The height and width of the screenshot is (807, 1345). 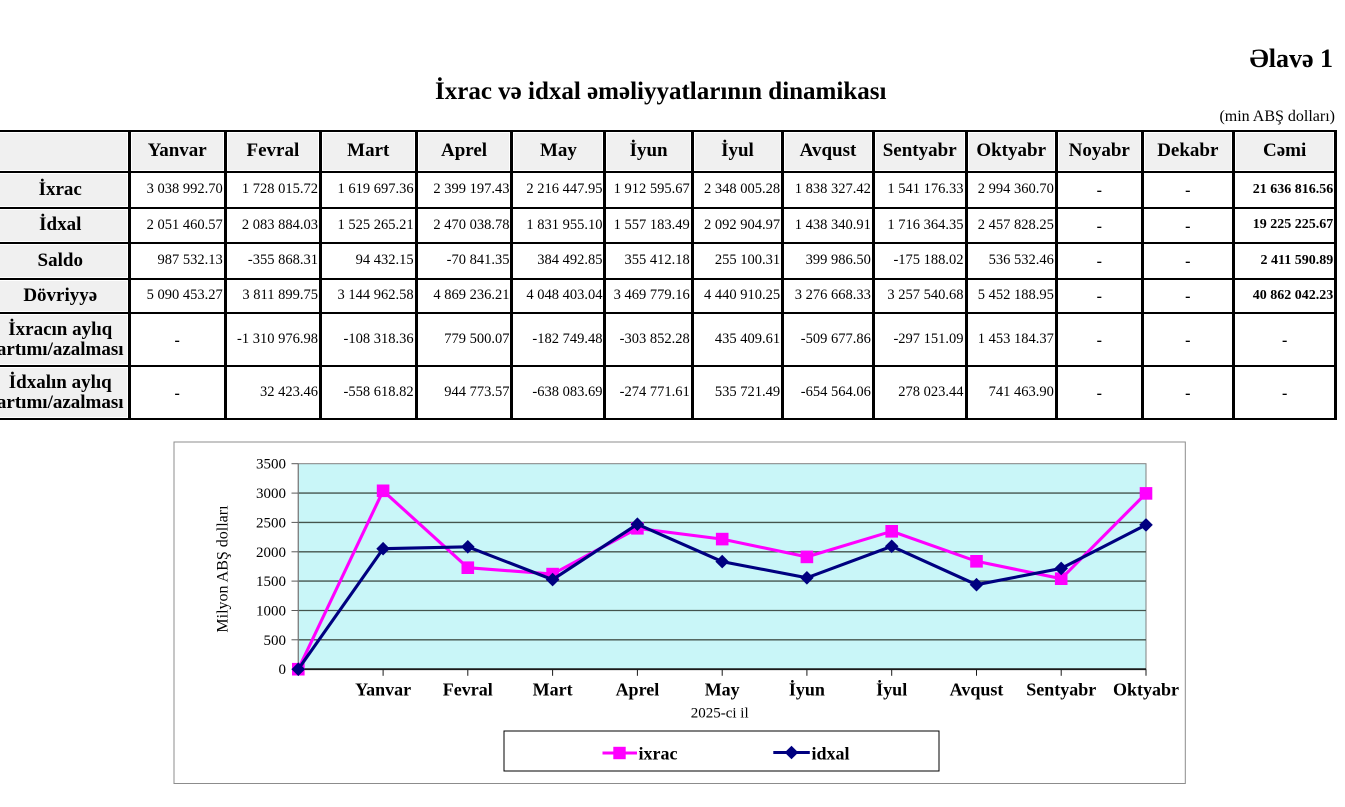 I want to click on svg-text: Aprel, so click(x=638, y=690).